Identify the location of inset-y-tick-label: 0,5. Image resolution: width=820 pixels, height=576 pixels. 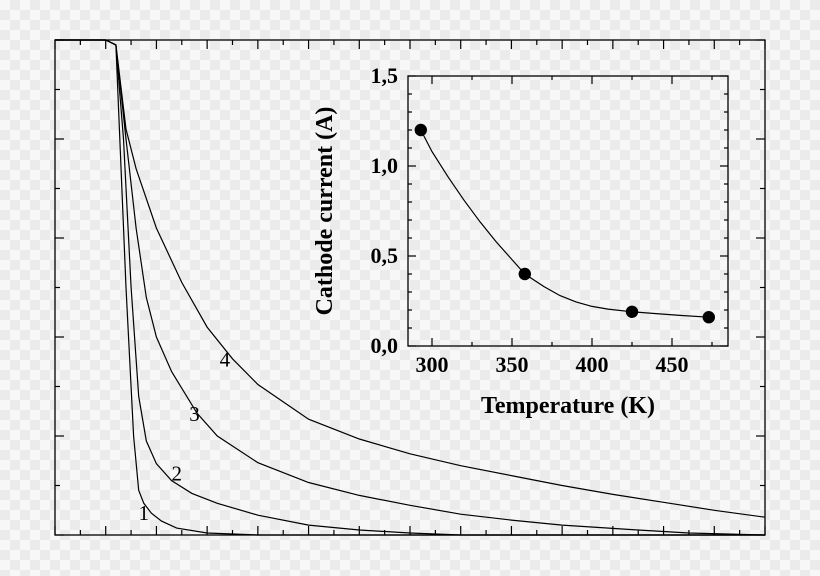
(385, 255).